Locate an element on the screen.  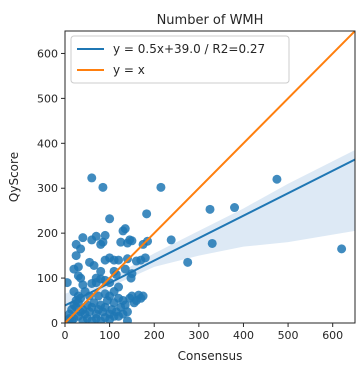
x-tick-label: 200 is located at coordinates (154, 335).